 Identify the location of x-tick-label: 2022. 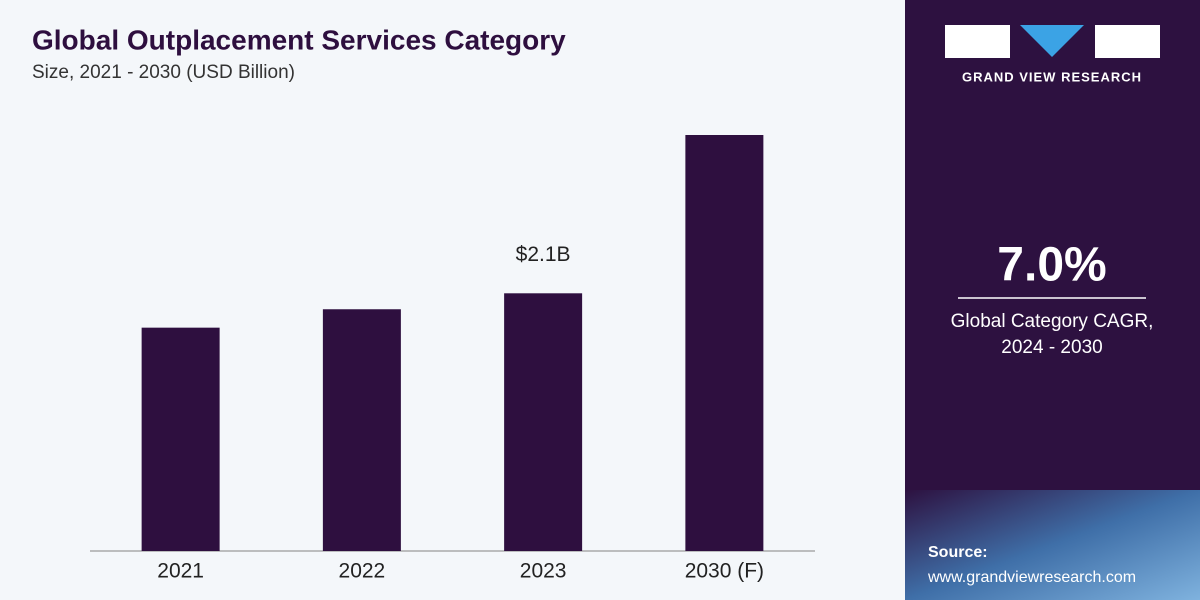
(362, 571).